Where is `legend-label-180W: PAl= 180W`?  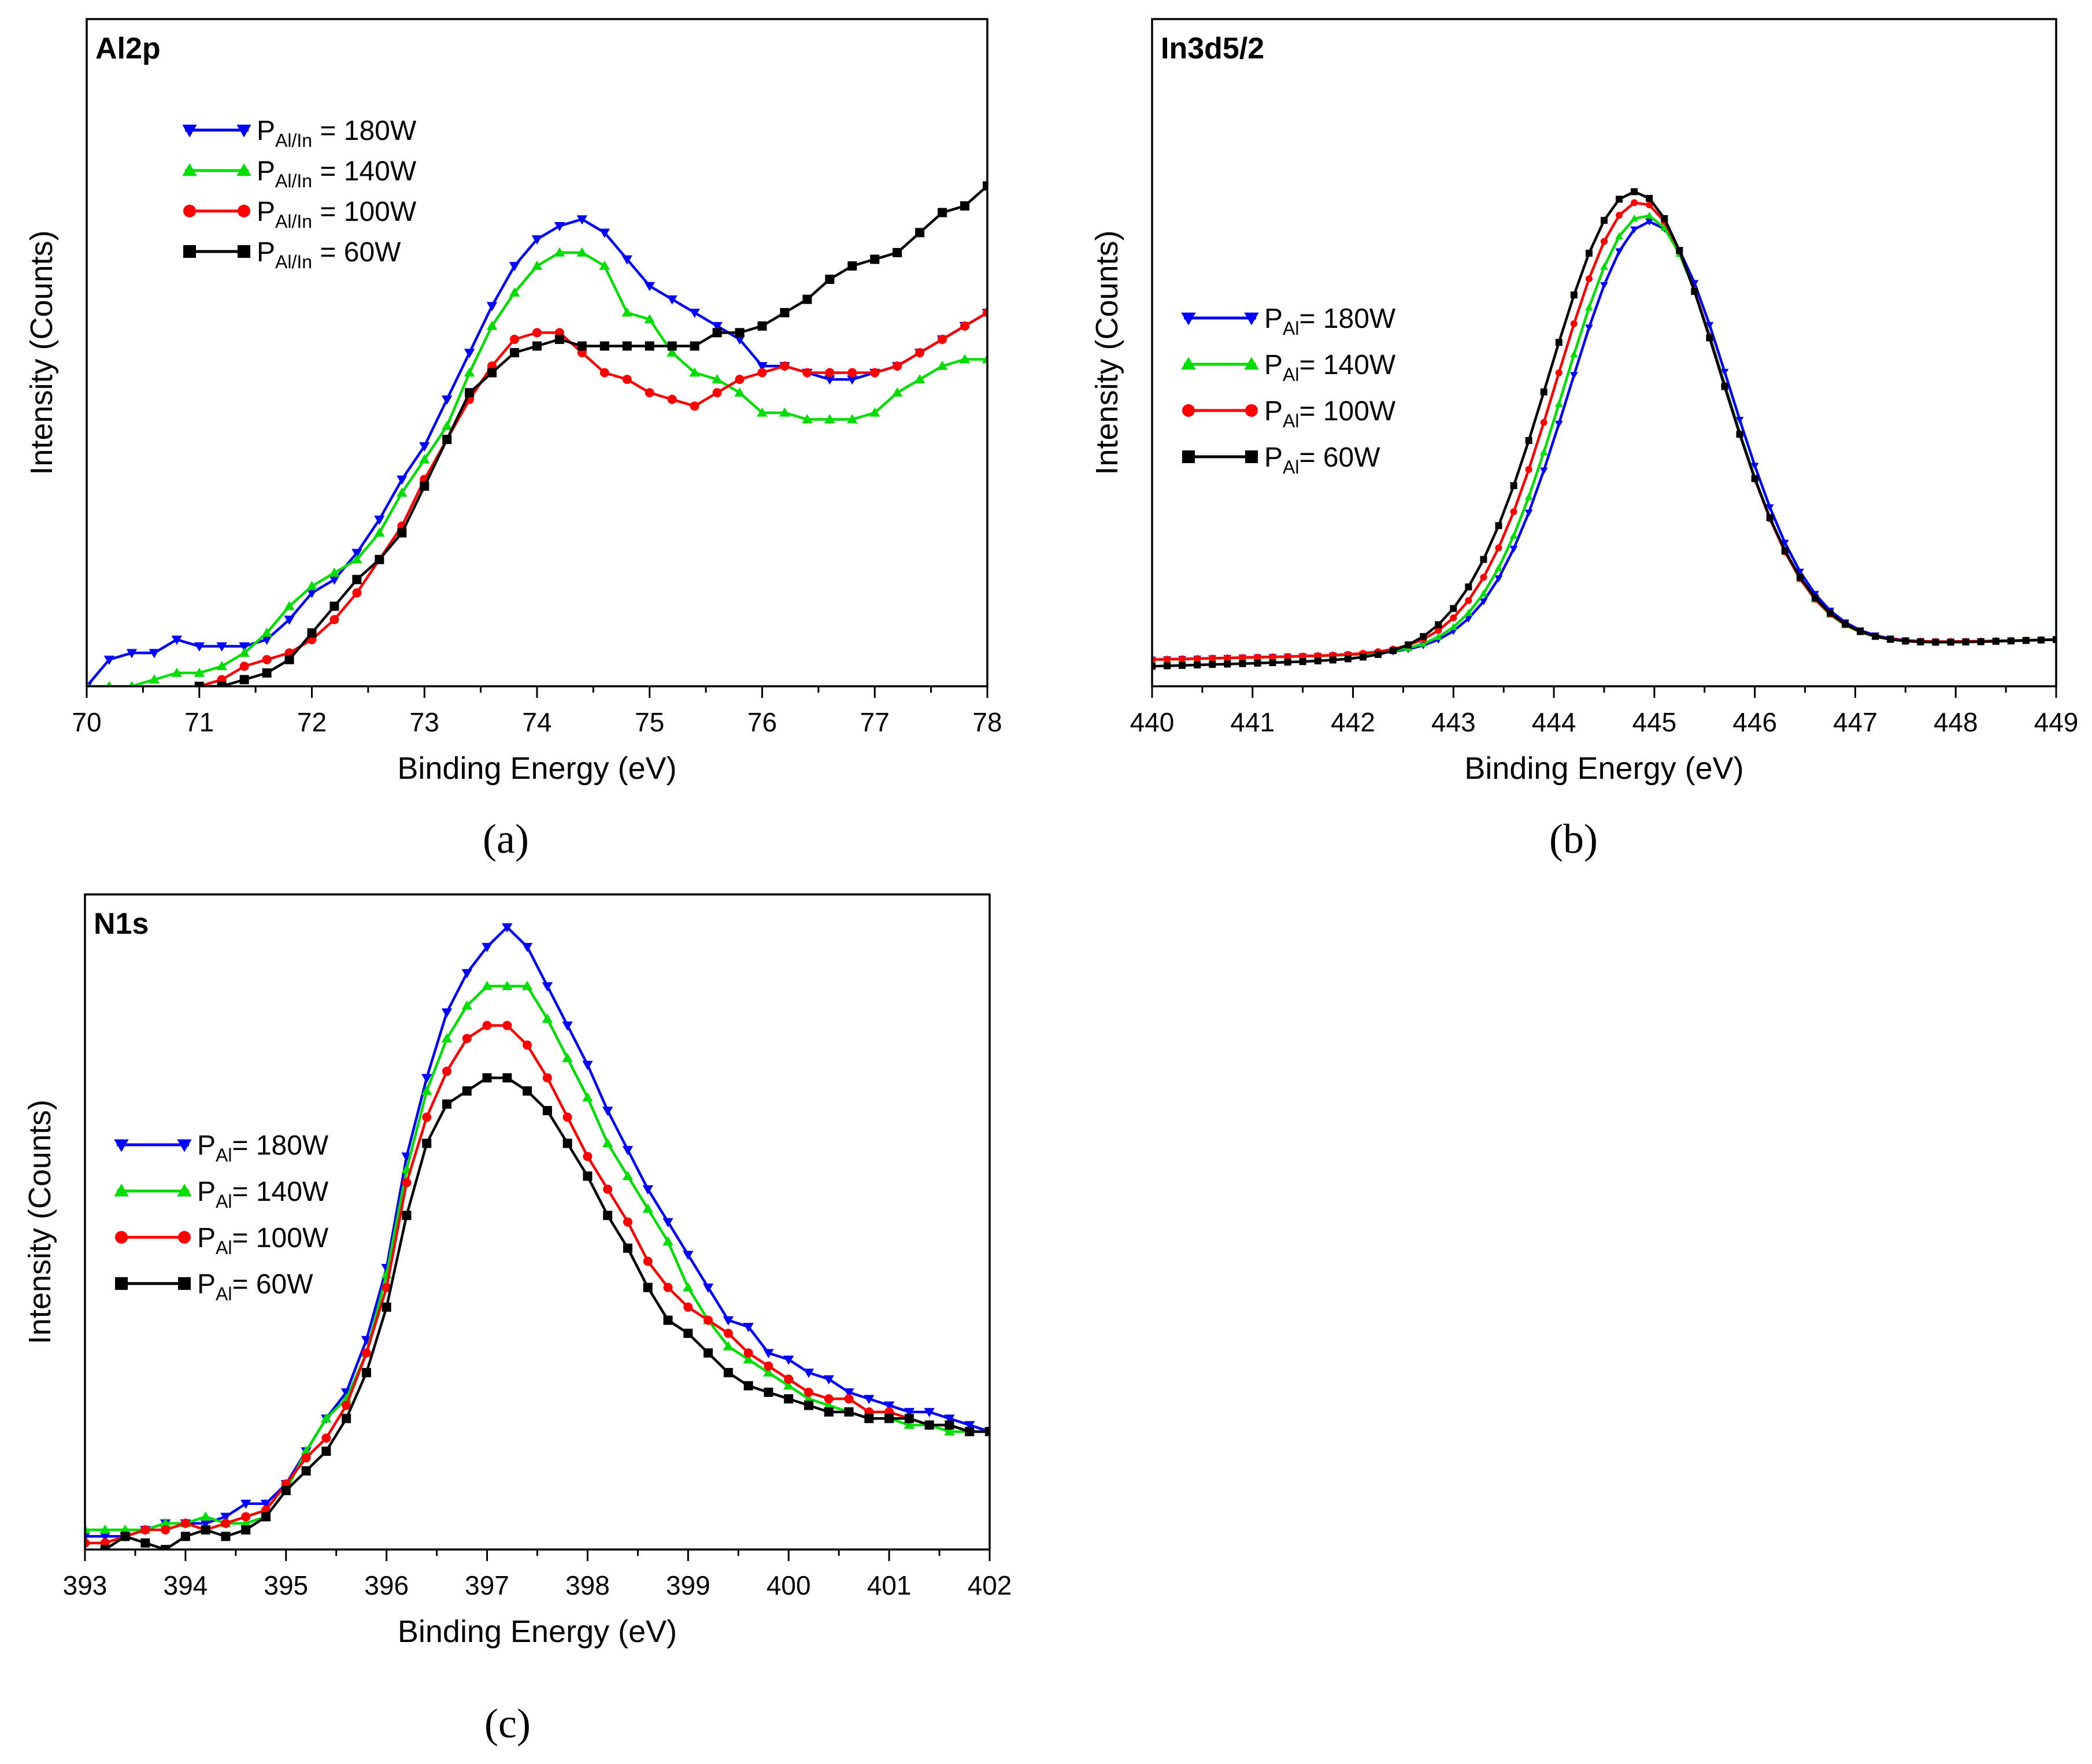
legend-label-180W: PAl= 180W is located at coordinates (263, 1148).